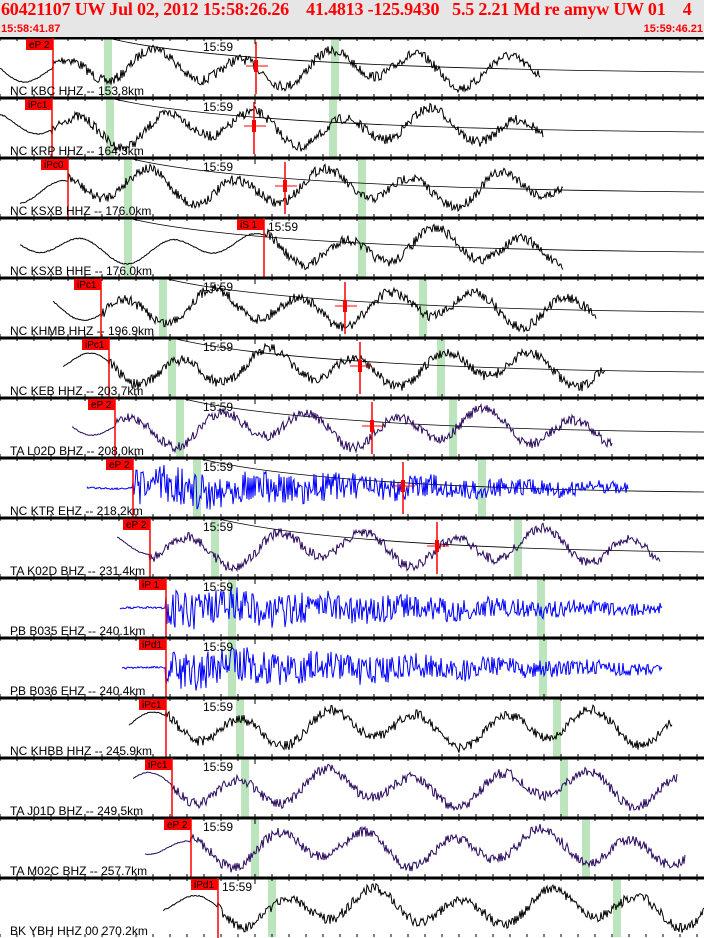  I want to click on channel-panel: eP 2 15:59 TA L02D BHZ -- 208.0km, so click(352, 427).